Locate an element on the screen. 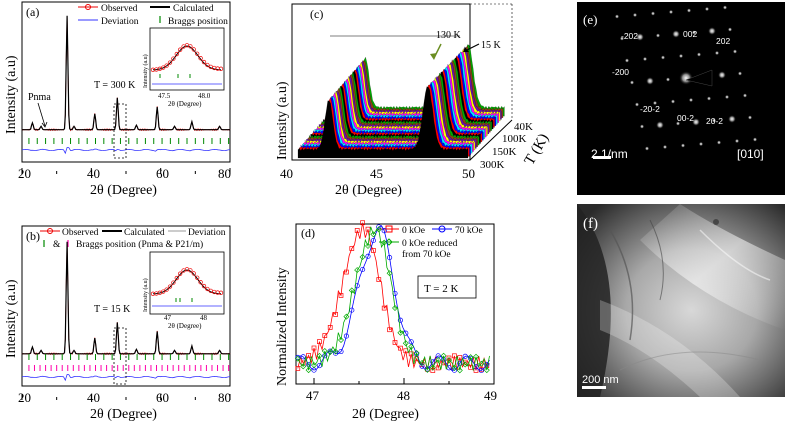  panel-b-axis-ticks is located at coordinates (126, 397).